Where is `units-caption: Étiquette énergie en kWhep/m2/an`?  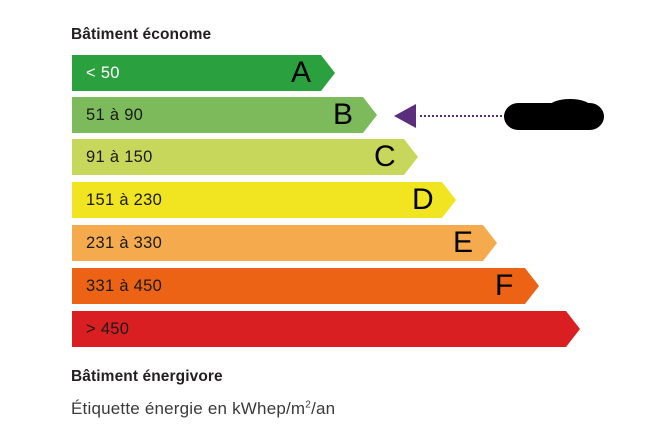 units-caption: Étiquette énergie en kWhep/m2/an is located at coordinates (203, 409).